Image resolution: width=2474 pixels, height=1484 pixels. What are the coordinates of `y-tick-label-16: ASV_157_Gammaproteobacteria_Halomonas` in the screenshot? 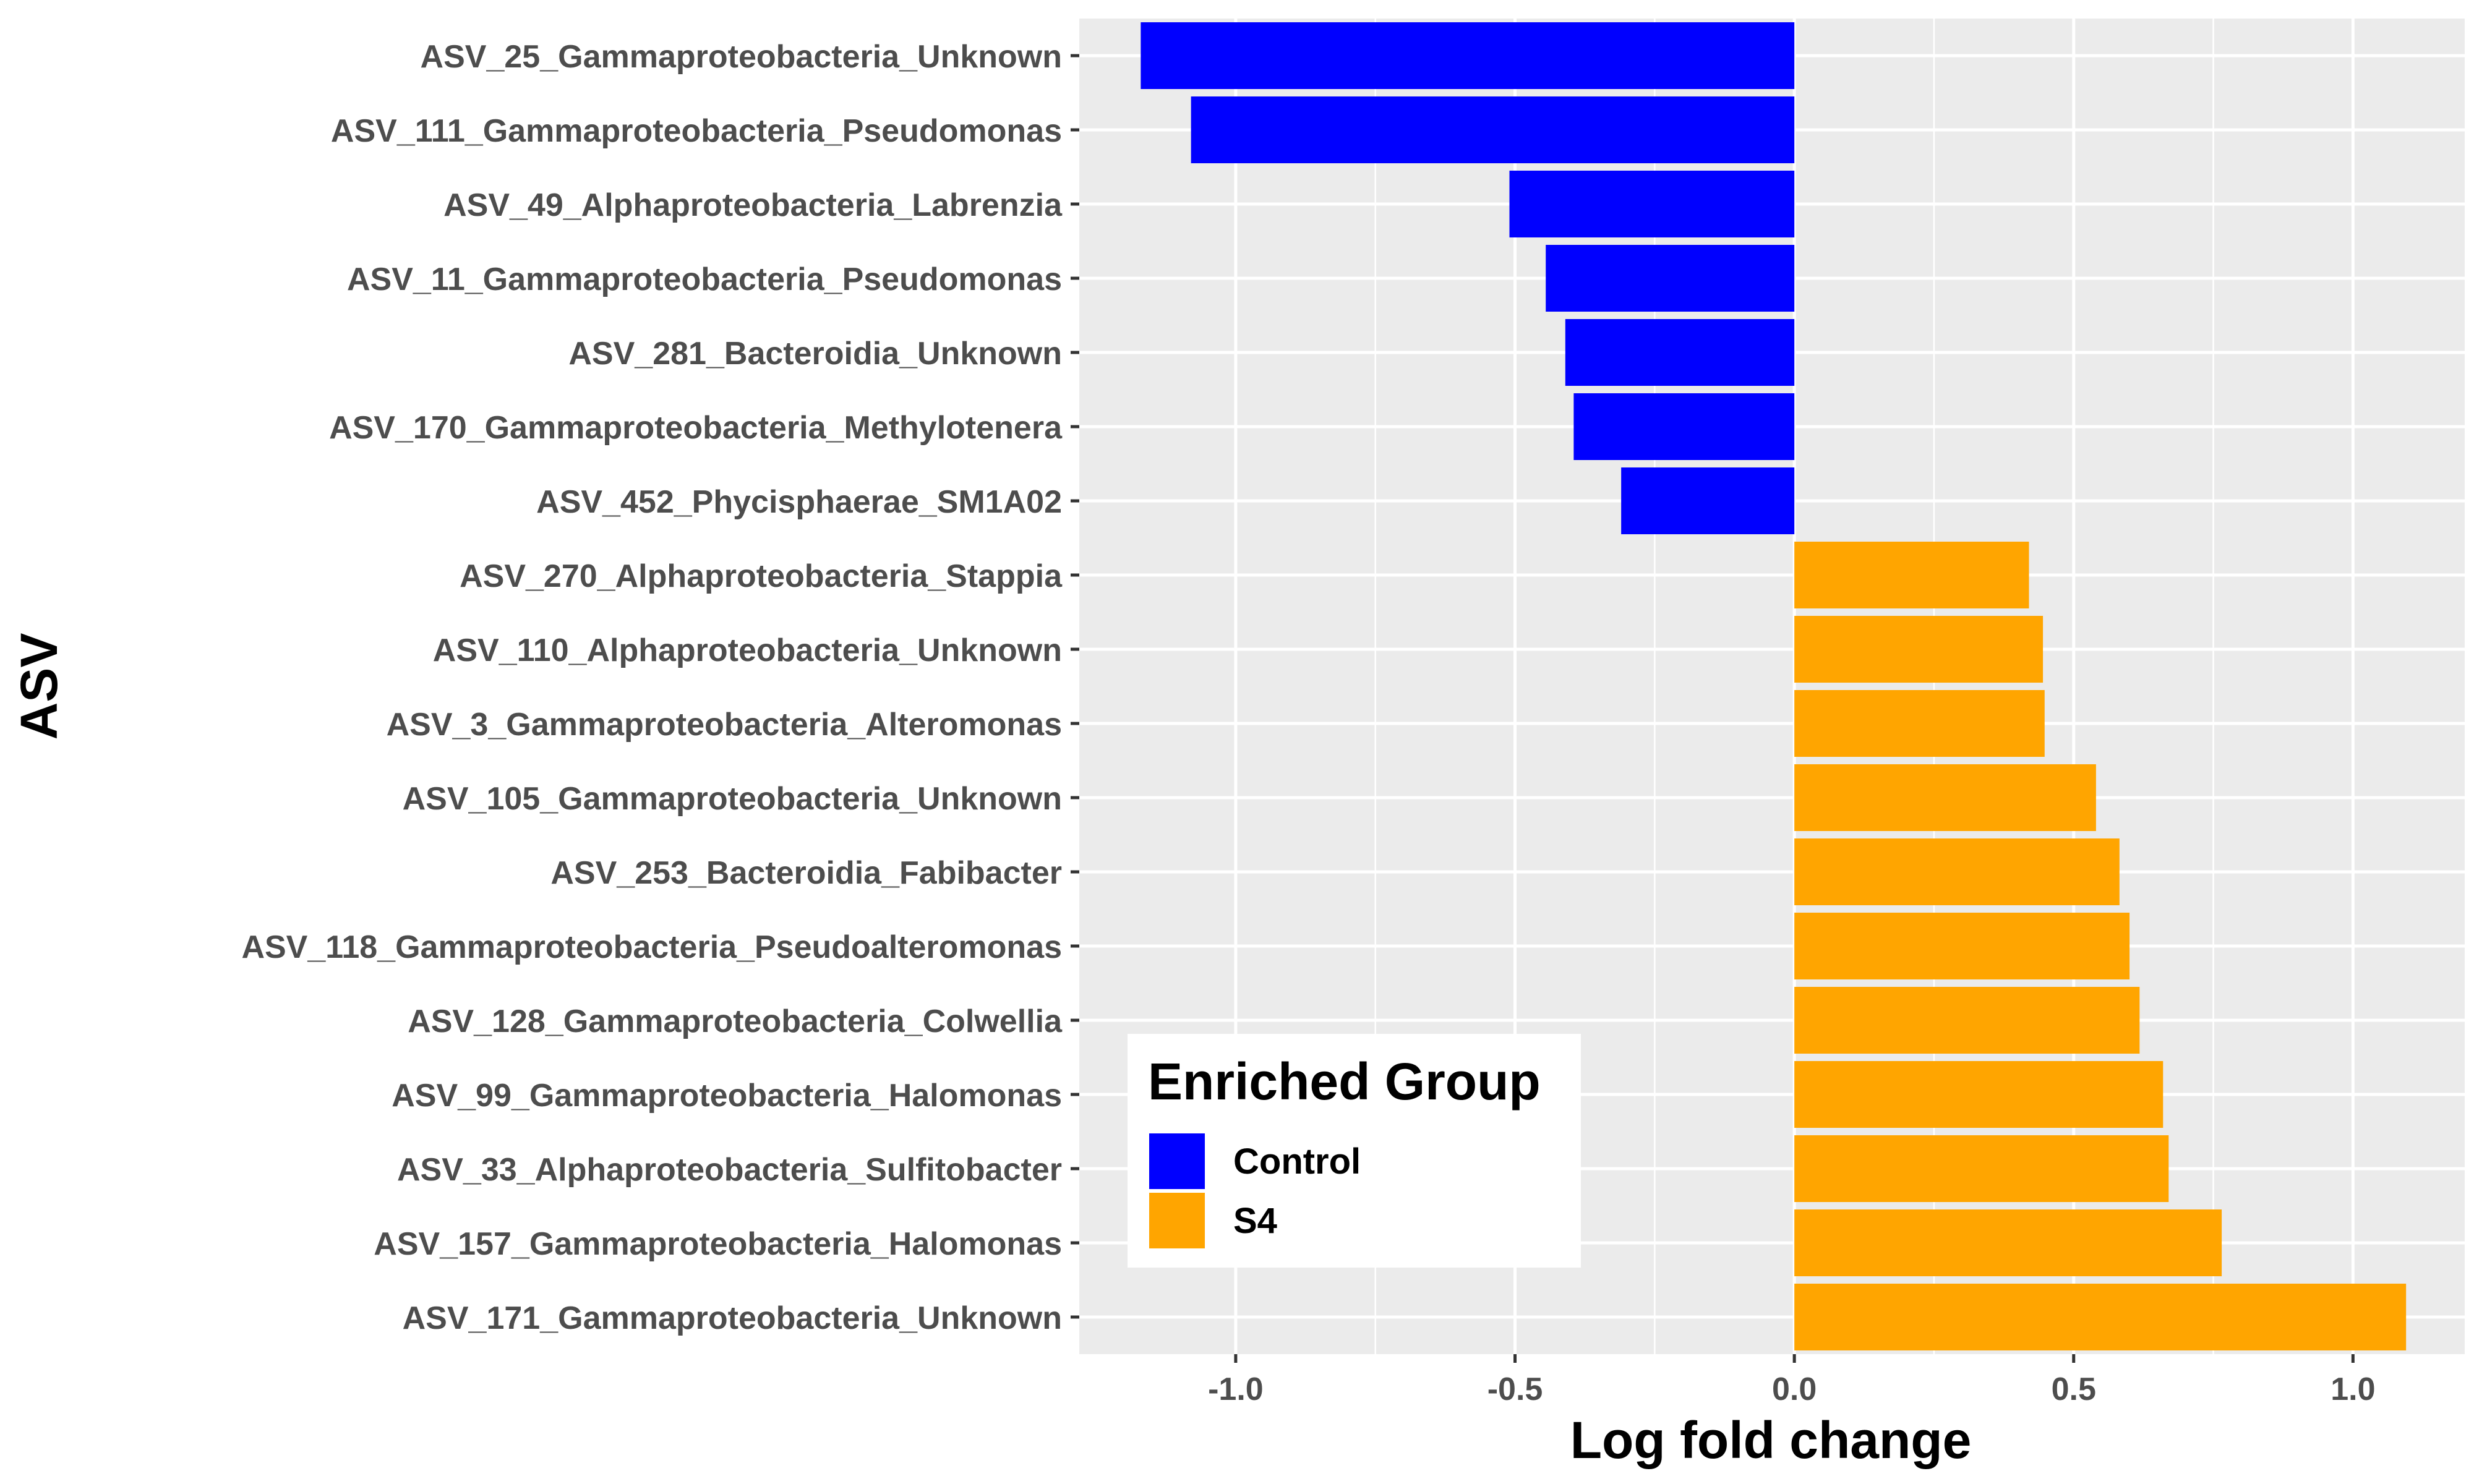 It's located at (718, 1244).